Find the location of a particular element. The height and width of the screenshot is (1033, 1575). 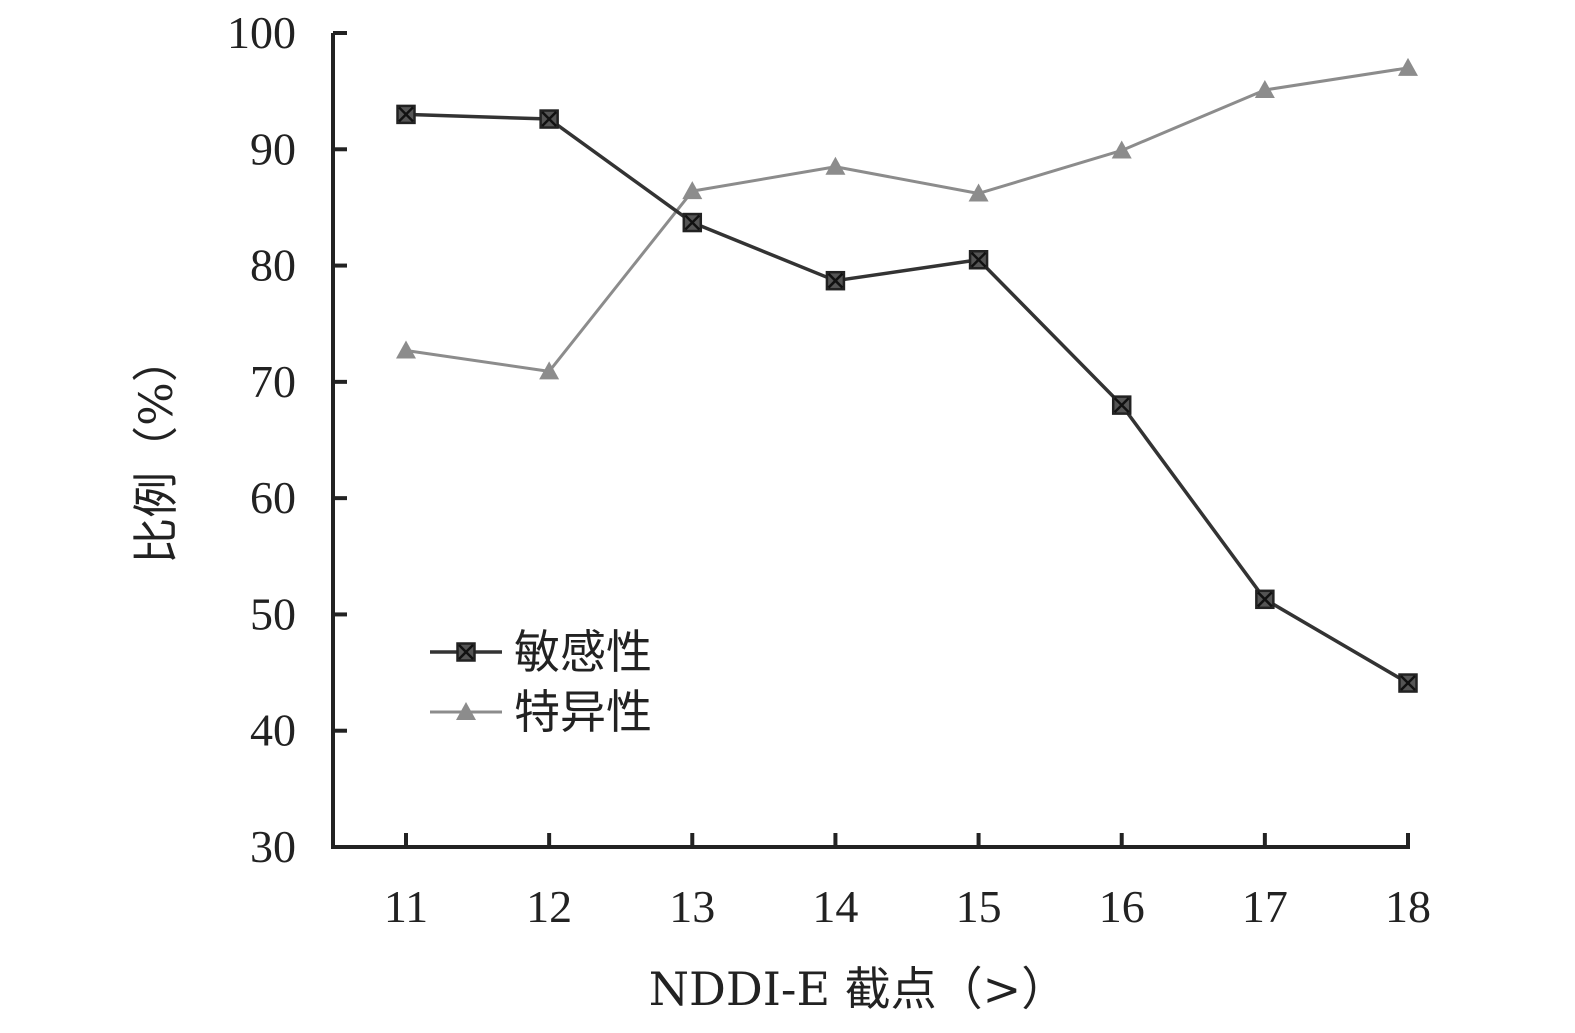

x-tick-label: 13 is located at coordinates (692, 906).